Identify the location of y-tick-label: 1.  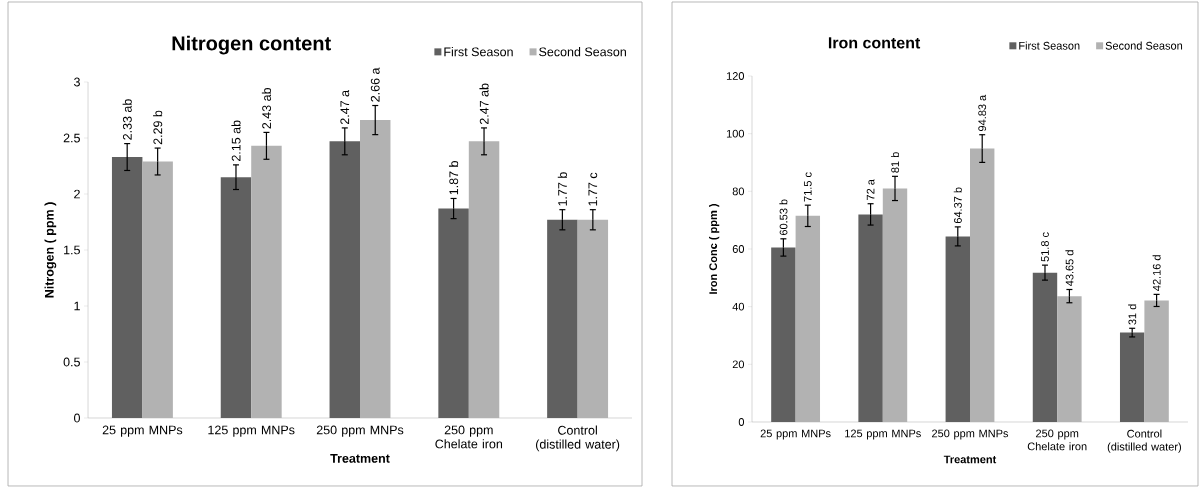
(77, 306).